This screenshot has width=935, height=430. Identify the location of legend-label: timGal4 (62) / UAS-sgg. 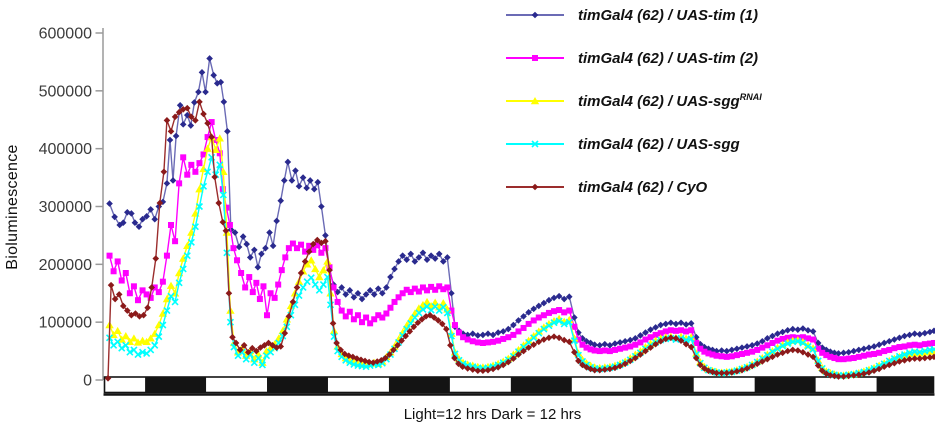
(659, 144).